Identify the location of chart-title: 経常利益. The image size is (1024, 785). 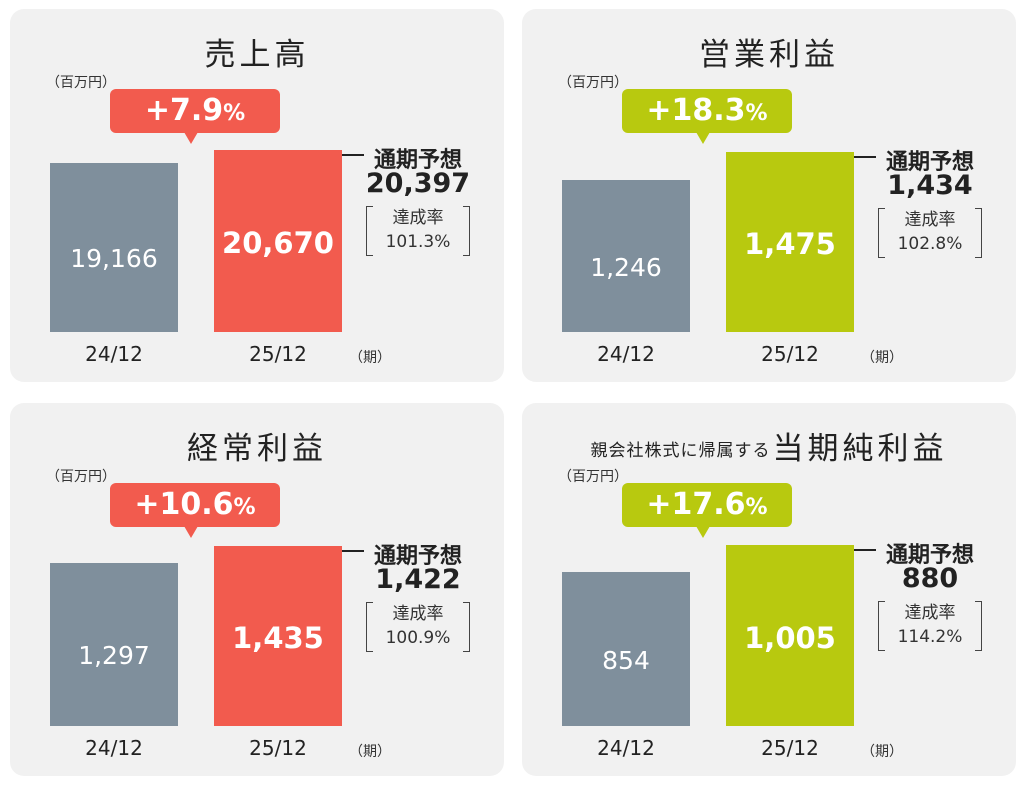
(257, 449).